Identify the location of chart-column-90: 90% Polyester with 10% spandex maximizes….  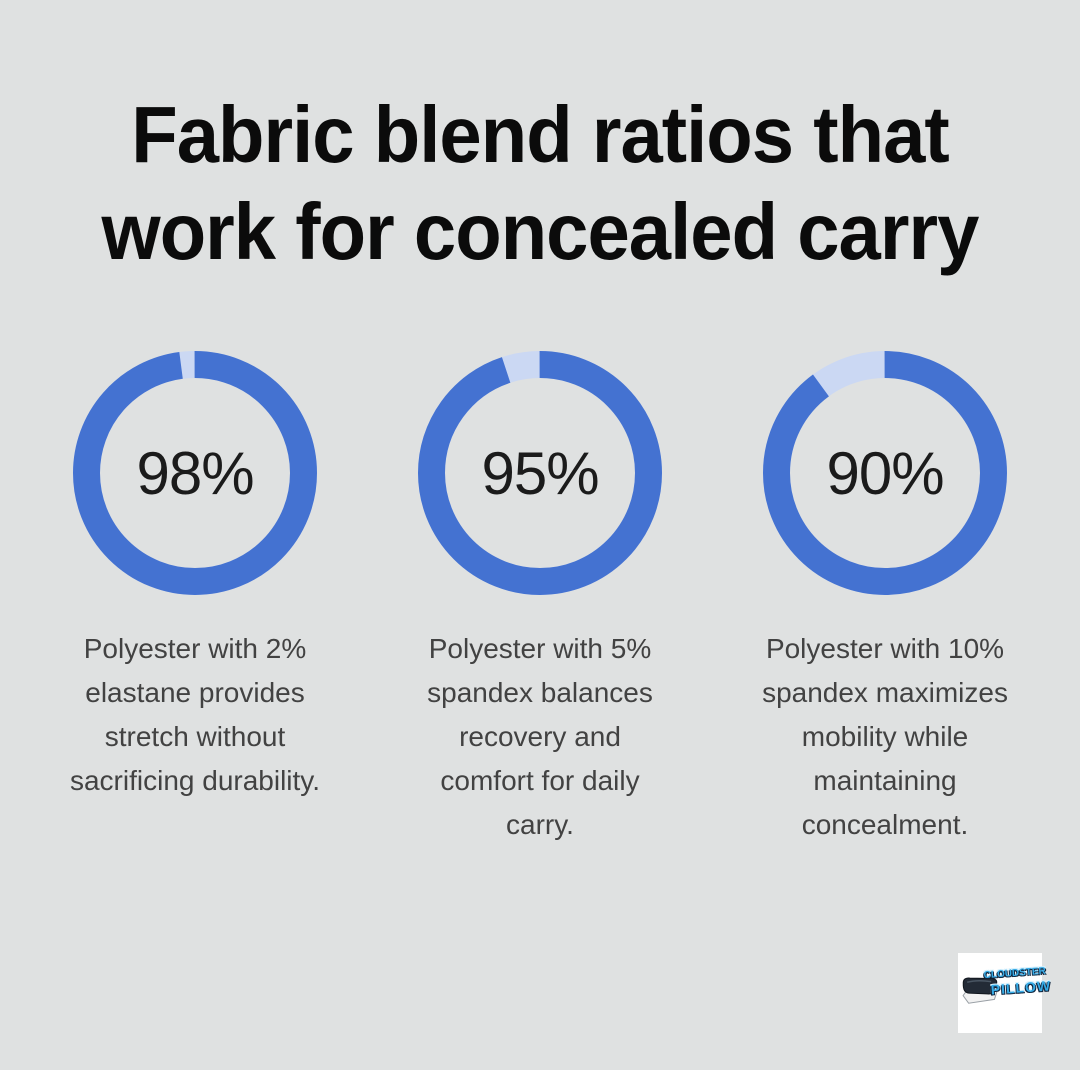
(885, 599).